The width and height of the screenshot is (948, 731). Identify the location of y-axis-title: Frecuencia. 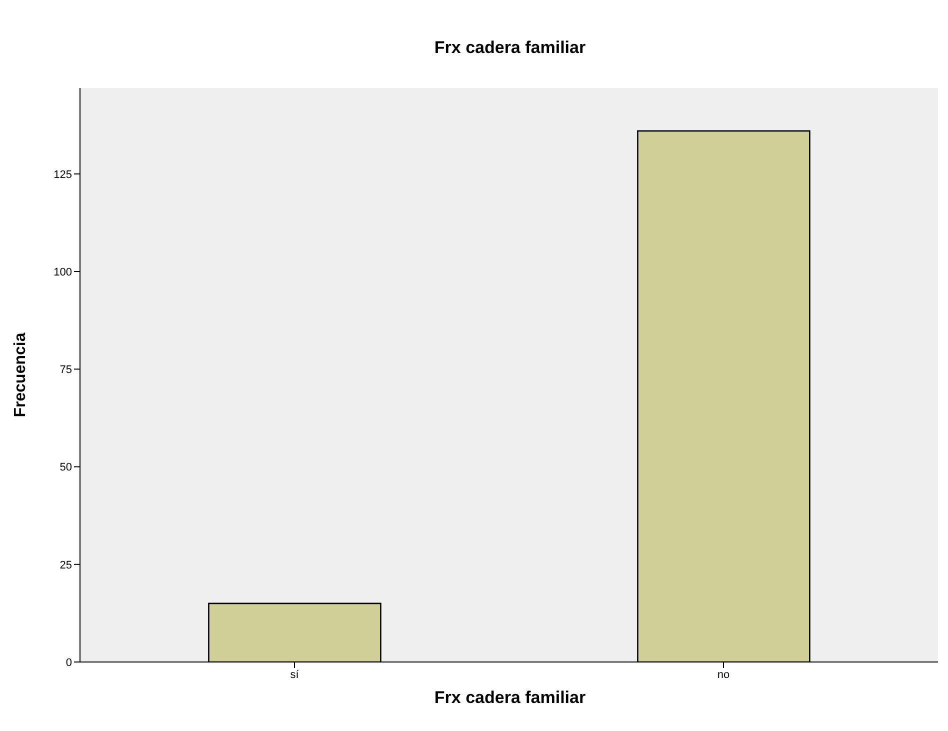
(21, 375).